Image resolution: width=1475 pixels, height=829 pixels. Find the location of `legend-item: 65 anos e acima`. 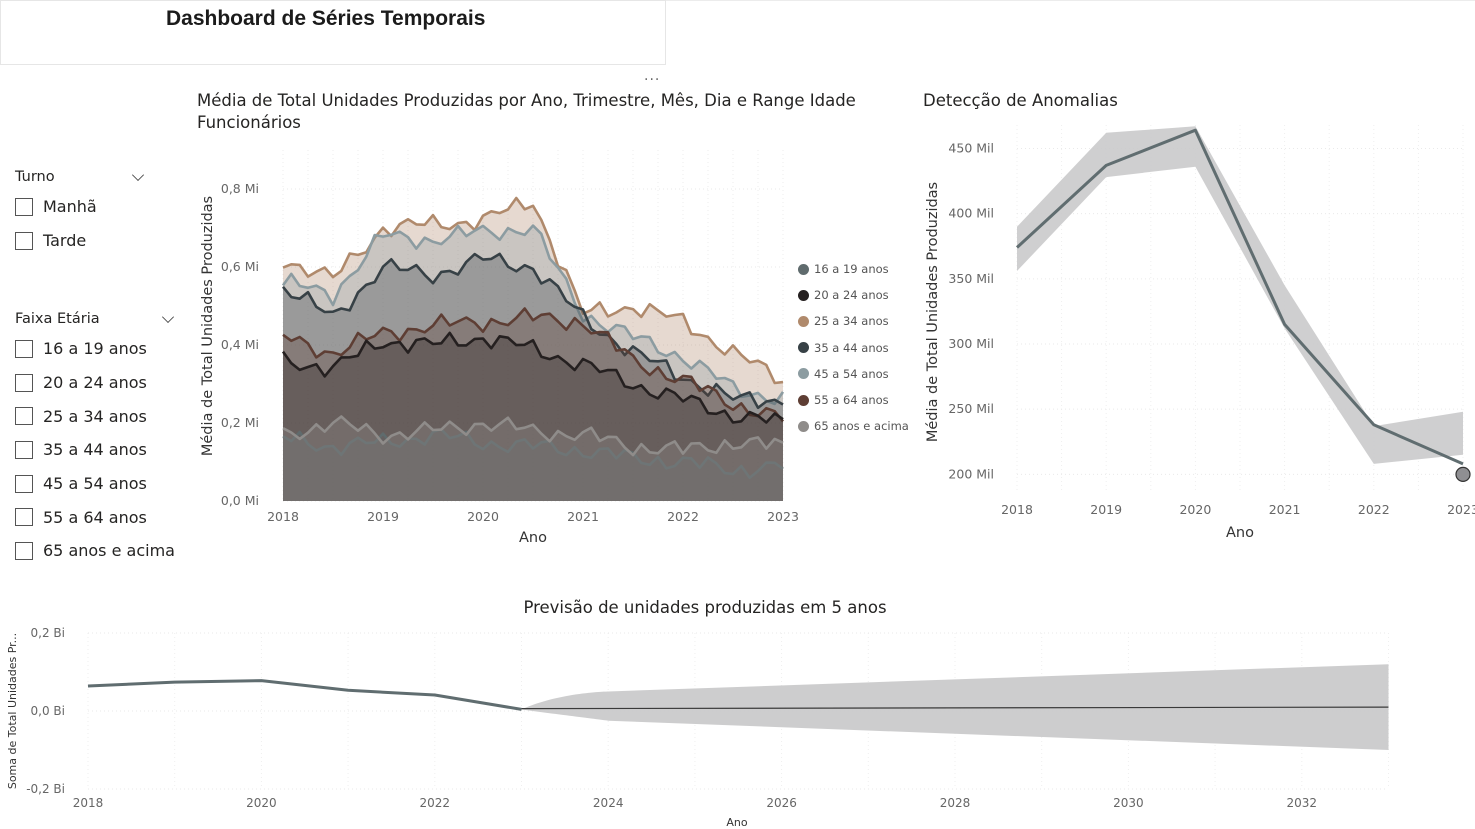

legend-item: 65 anos e acima is located at coordinates (853, 426).